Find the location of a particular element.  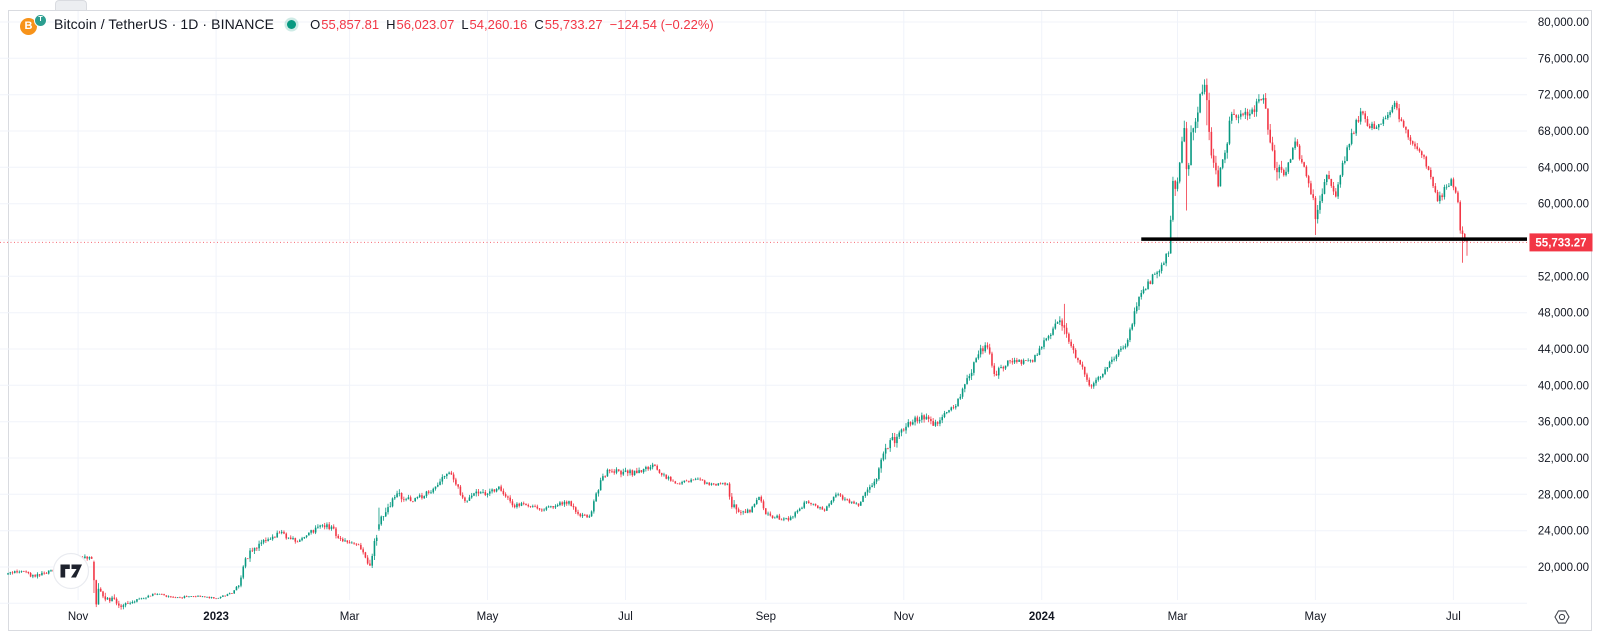

time-axis: Nov 2023 Mar May Jul Sep Nov 2024 Mar May Jul is located at coordinates (764, 617).